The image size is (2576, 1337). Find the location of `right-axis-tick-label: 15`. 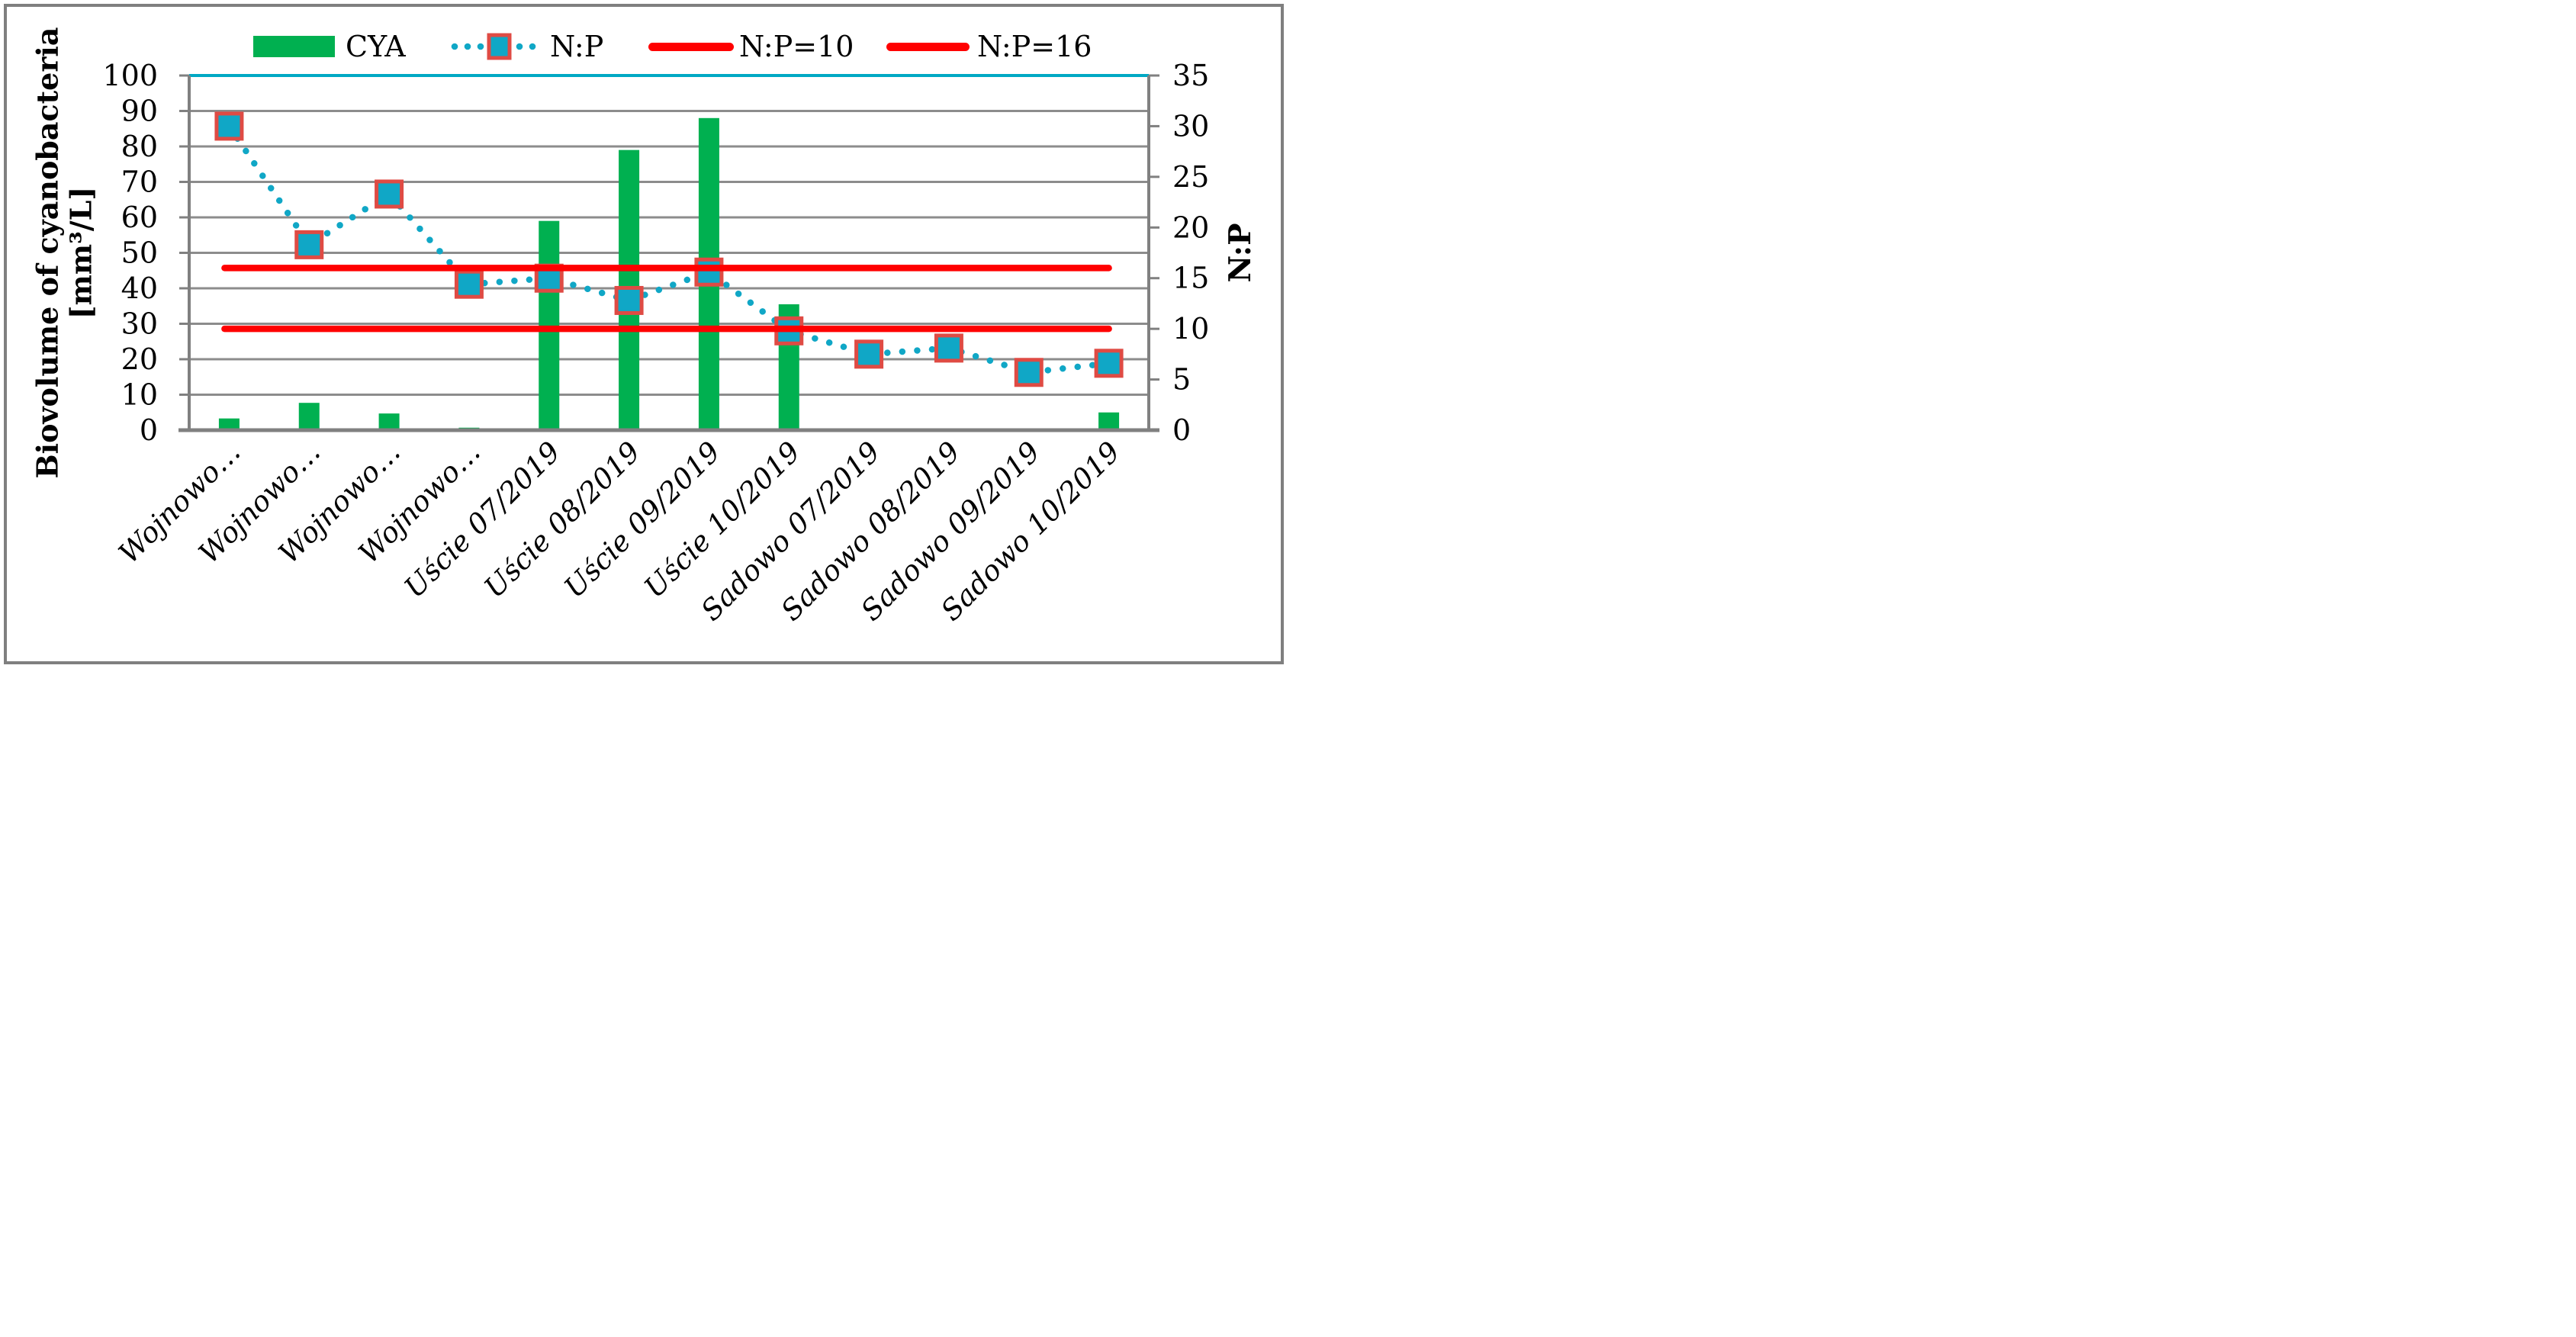

right-axis-tick-label: 15 is located at coordinates (1191, 278).